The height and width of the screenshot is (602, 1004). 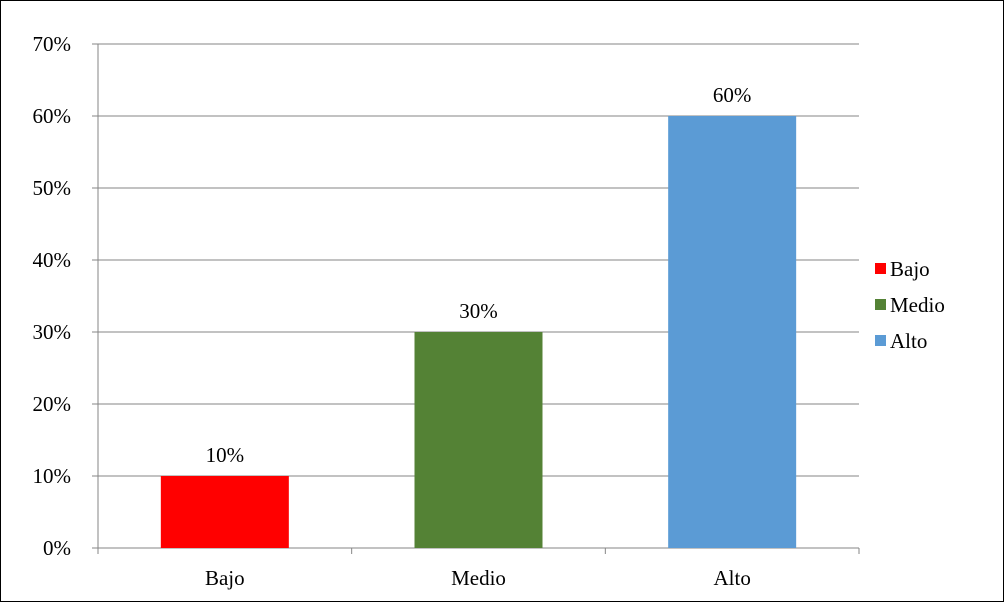 I want to click on legend: Bajo Medio Alto, so click(x=910, y=305).